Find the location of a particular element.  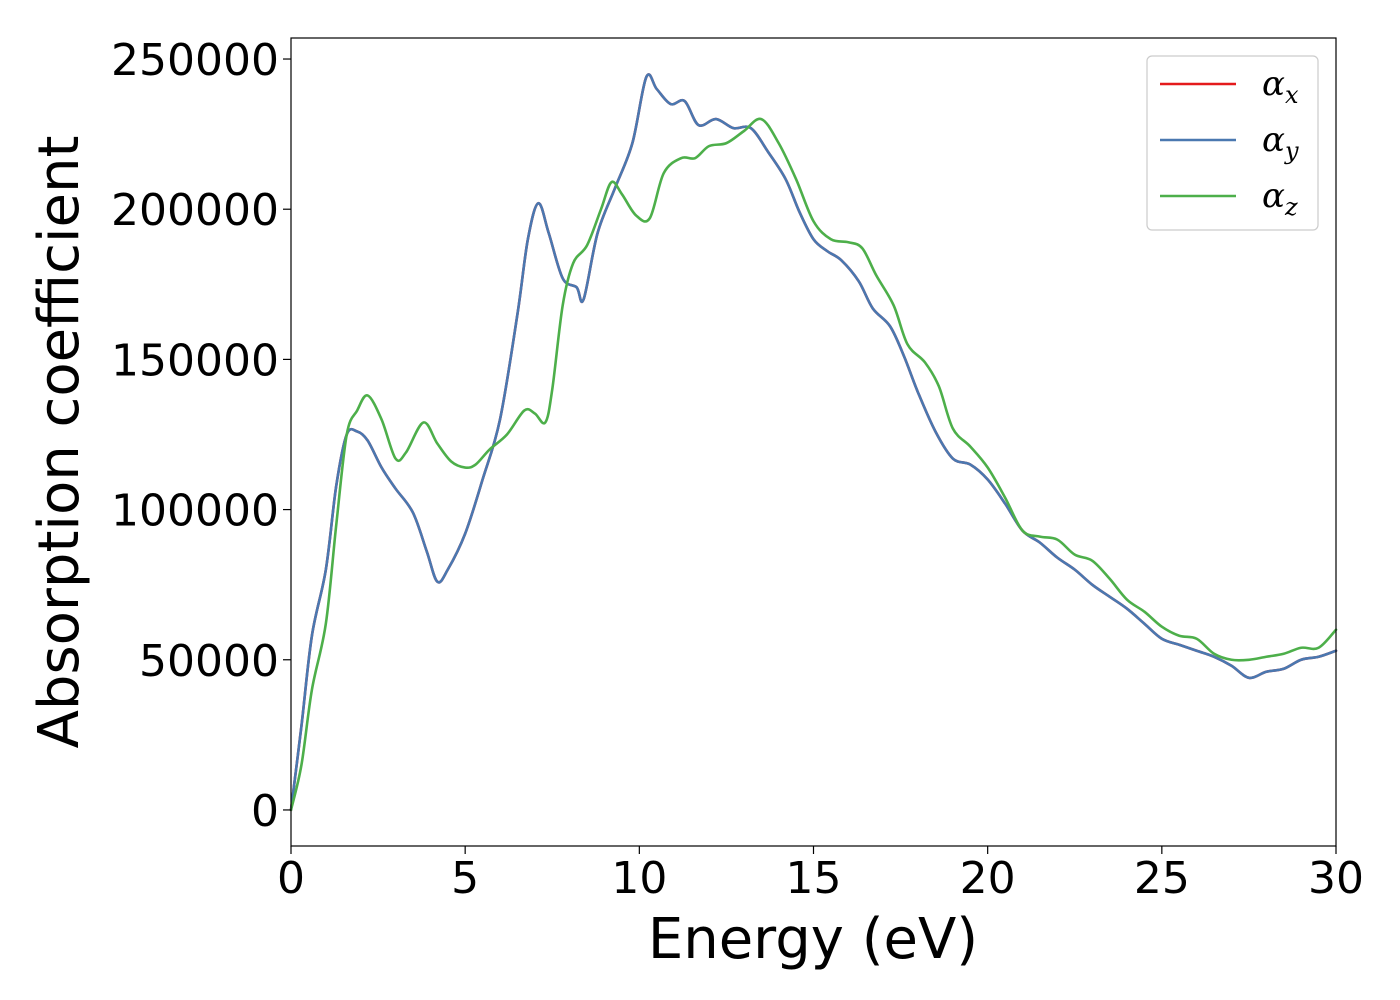

x-tick-label: 25 is located at coordinates (1162, 878).